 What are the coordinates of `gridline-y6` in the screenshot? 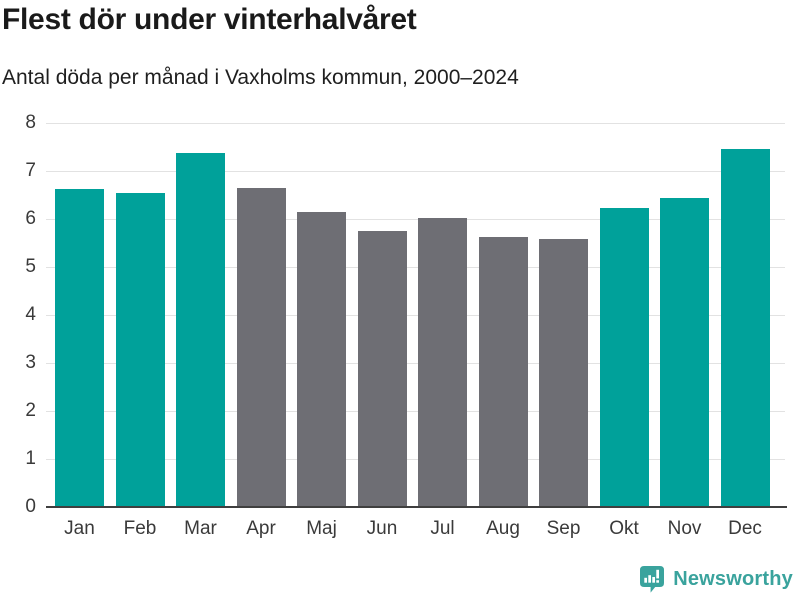 It's located at (415, 219).